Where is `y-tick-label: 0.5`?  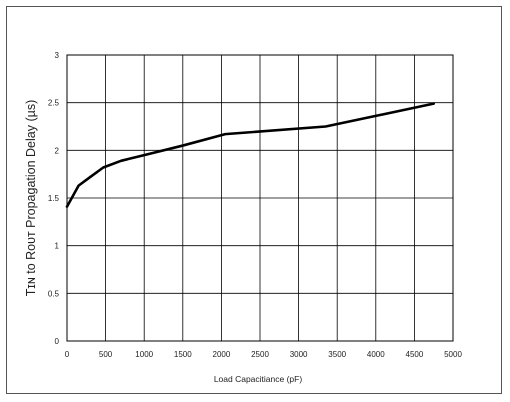 y-tick-label: 0.5 is located at coordinates (54, 293).